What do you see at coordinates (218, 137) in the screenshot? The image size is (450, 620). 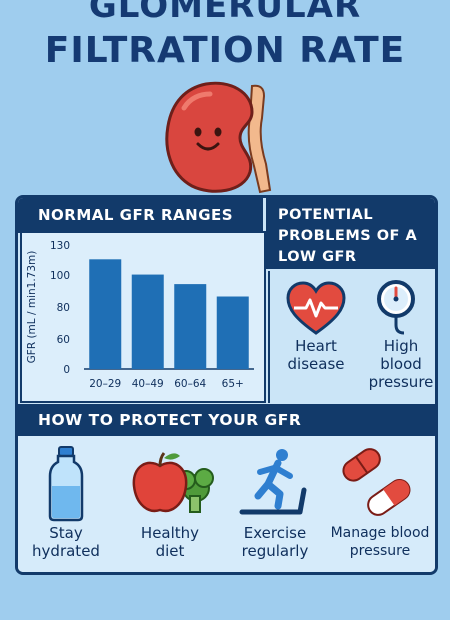 I see `kidney-mascot-icon` at bounding box center [218, 137].